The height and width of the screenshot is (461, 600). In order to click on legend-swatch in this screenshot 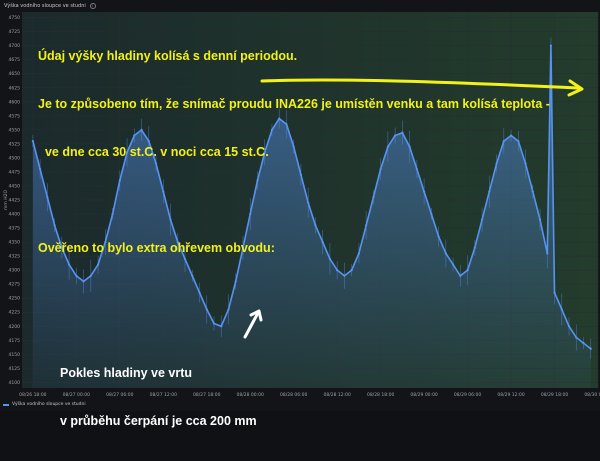, I will do `click(6, 404)`.